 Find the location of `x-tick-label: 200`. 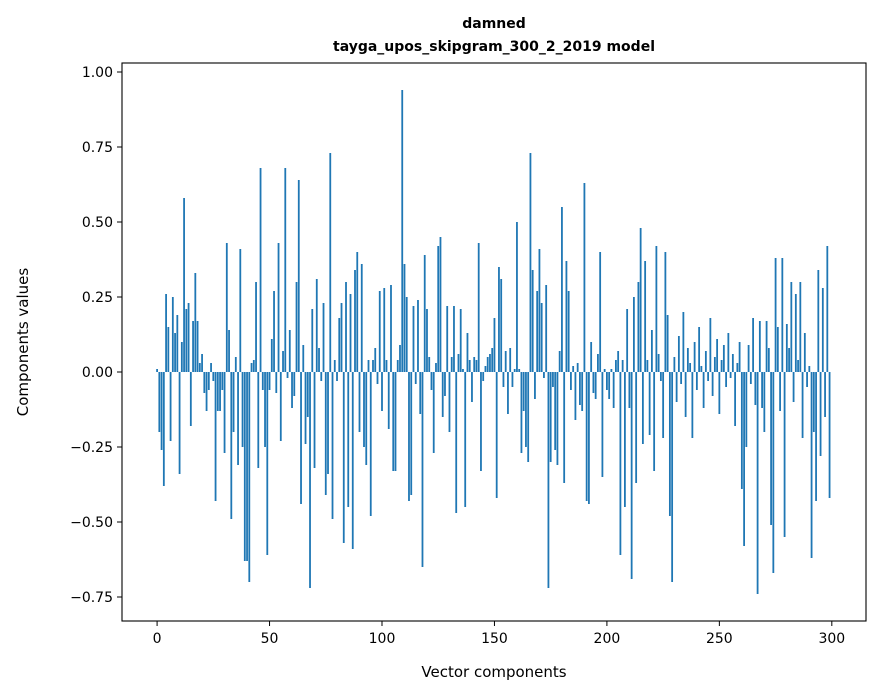

x-tick-label: 200 is located at coordinates (607, 639).